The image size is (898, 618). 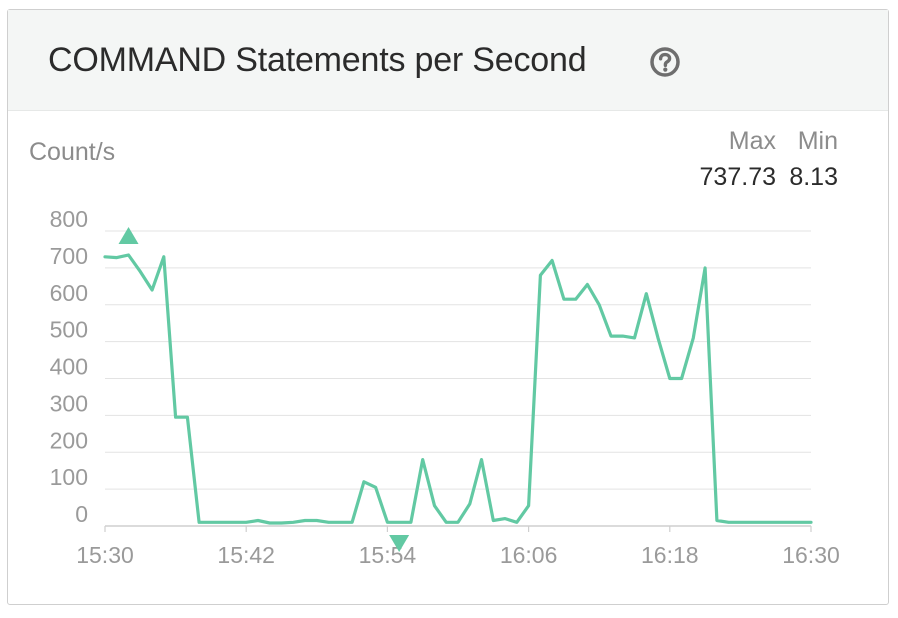 I want to click on y-tick-label: 200, so click(x=69, y=440).